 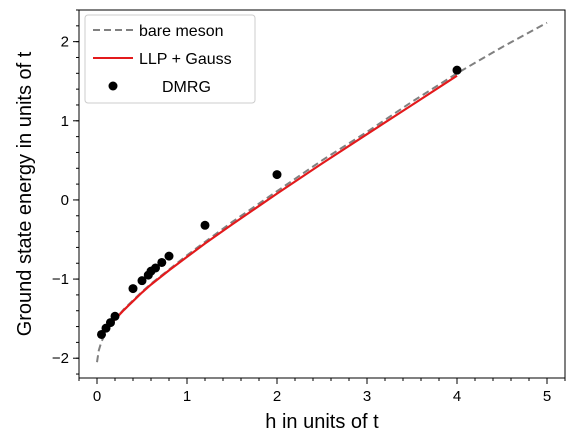 What do you see at coordinates (60, 279) in the screenshot?
I see `y-tick-label: −1` at bounding box center [60, 279].